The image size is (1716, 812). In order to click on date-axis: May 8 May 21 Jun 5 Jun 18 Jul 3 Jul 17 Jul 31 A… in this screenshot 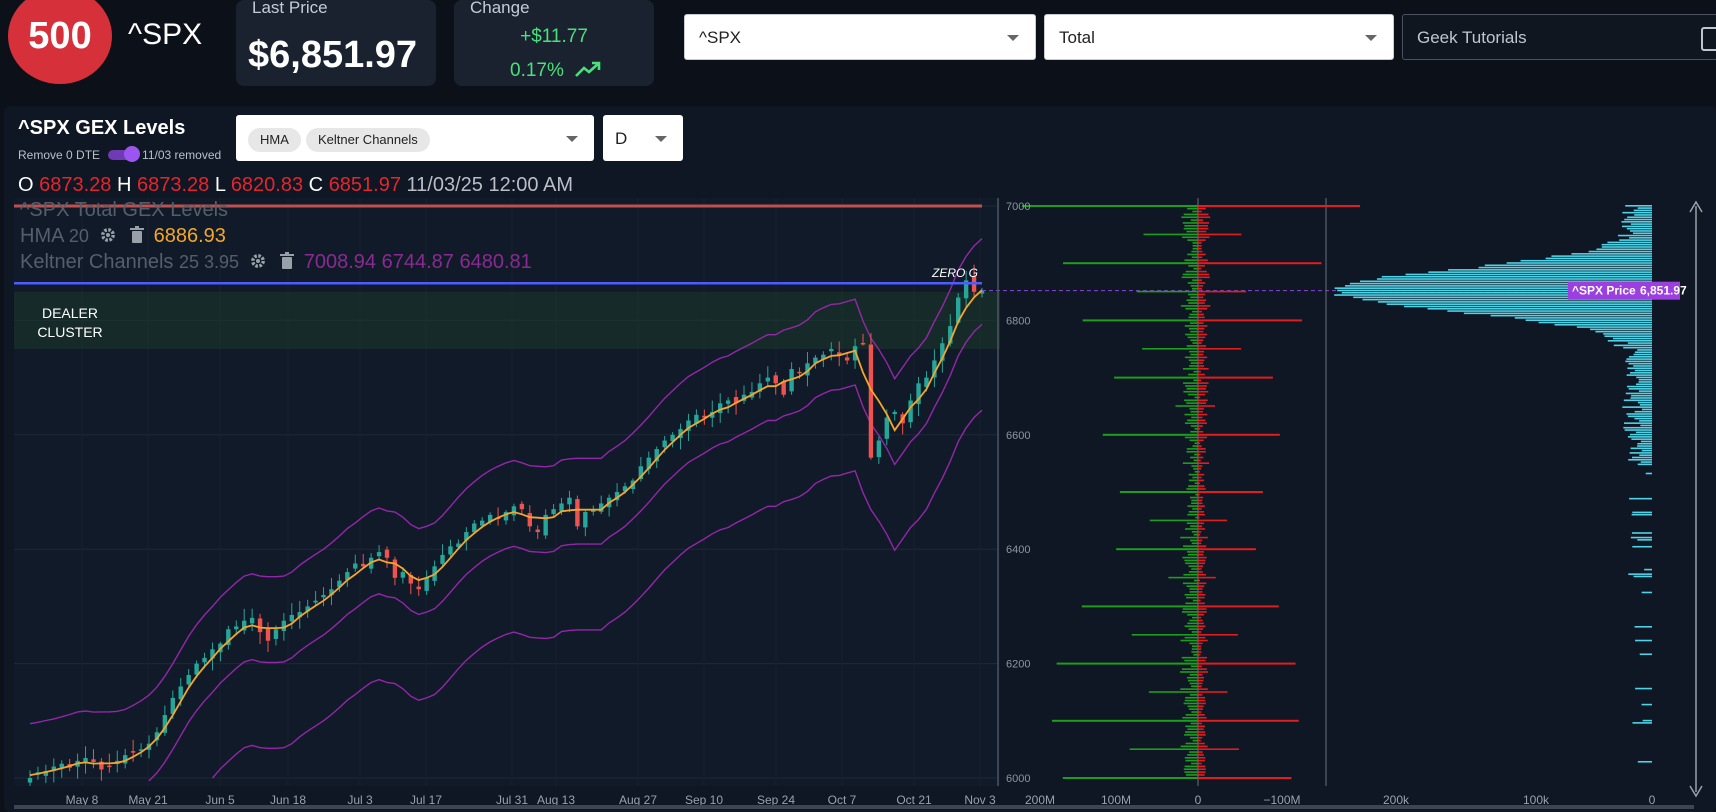, I will do `click(861, 800)`.